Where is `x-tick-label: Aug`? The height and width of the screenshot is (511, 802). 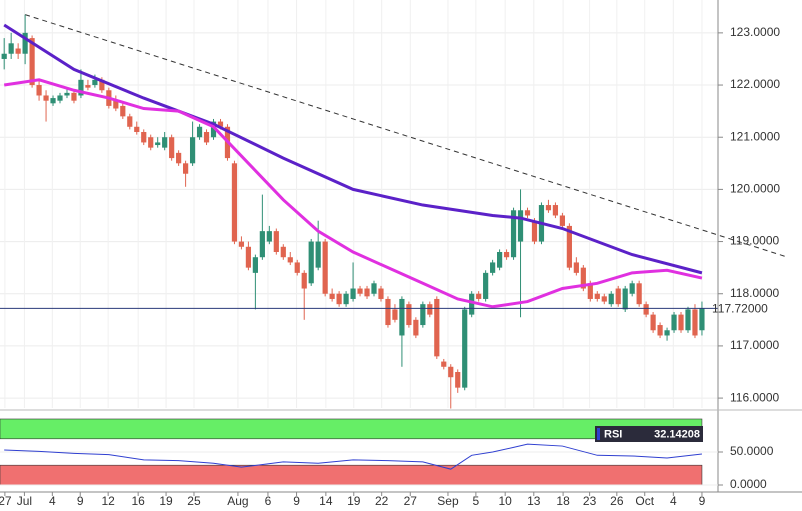
x-tick-label: Aug is located at coordinates (237, 501).